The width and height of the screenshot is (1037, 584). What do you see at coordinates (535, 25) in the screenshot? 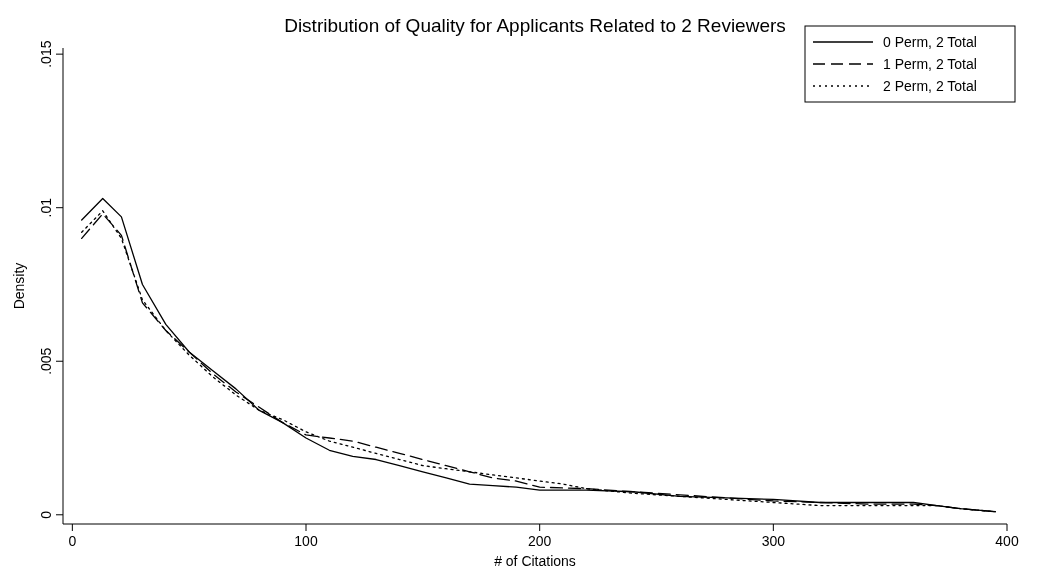
I see `chart-title: Distribution of Quality for Applicants Related to 2 Reviewers` at bounding box center [535, 25].